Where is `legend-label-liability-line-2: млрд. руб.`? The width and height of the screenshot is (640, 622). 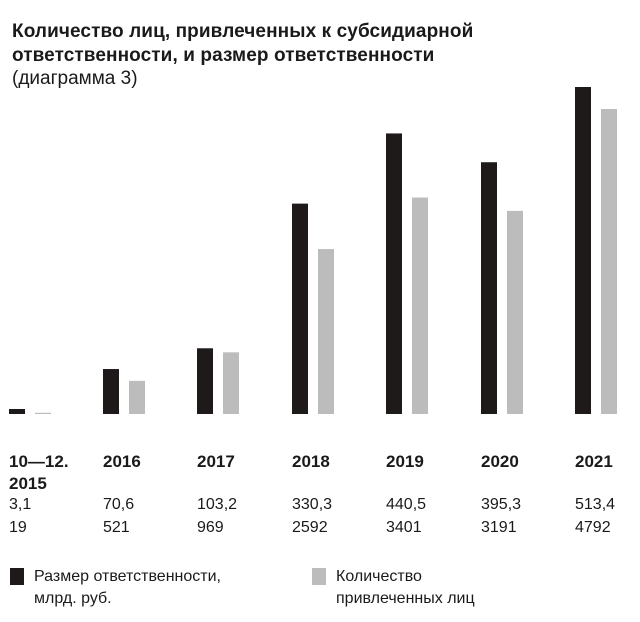 legend-label-liability-line-2: млрд. руб. is located at coordinates (73, 598).